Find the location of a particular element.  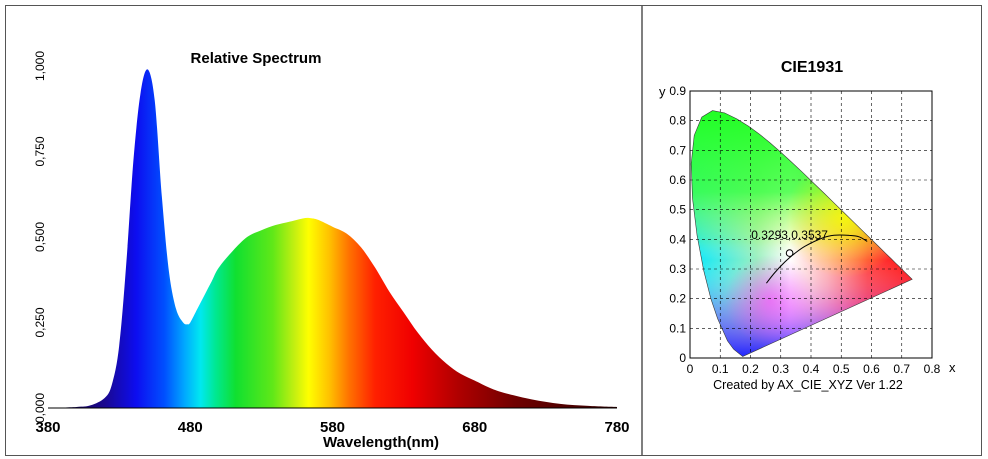

spectrum-y-tick-2: 0,500 is located at coordinates (40, 237).